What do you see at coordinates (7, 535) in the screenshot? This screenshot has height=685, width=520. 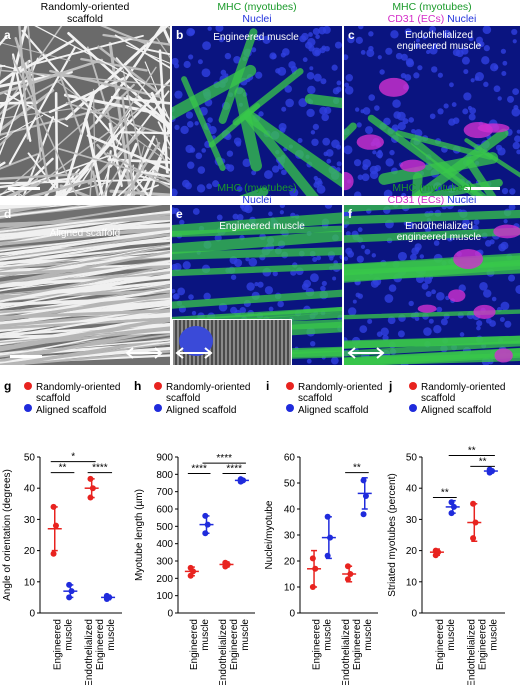 I see `y-axis-label: Angle of orientation (degrees)` at bounding box center [7, 535].